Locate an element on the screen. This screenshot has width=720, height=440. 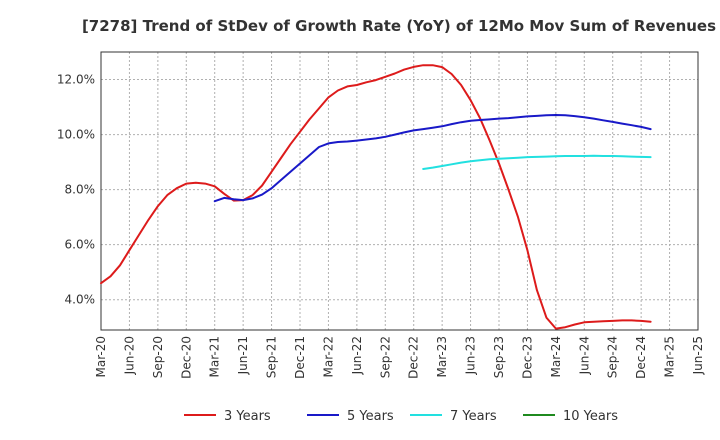
x-tick-label: Mar-21 is located at coordinates (215, 356).